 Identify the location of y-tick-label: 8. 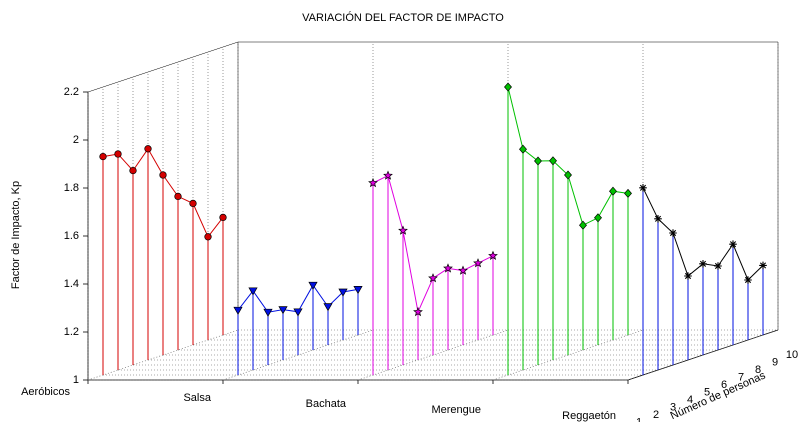
(758, 370).